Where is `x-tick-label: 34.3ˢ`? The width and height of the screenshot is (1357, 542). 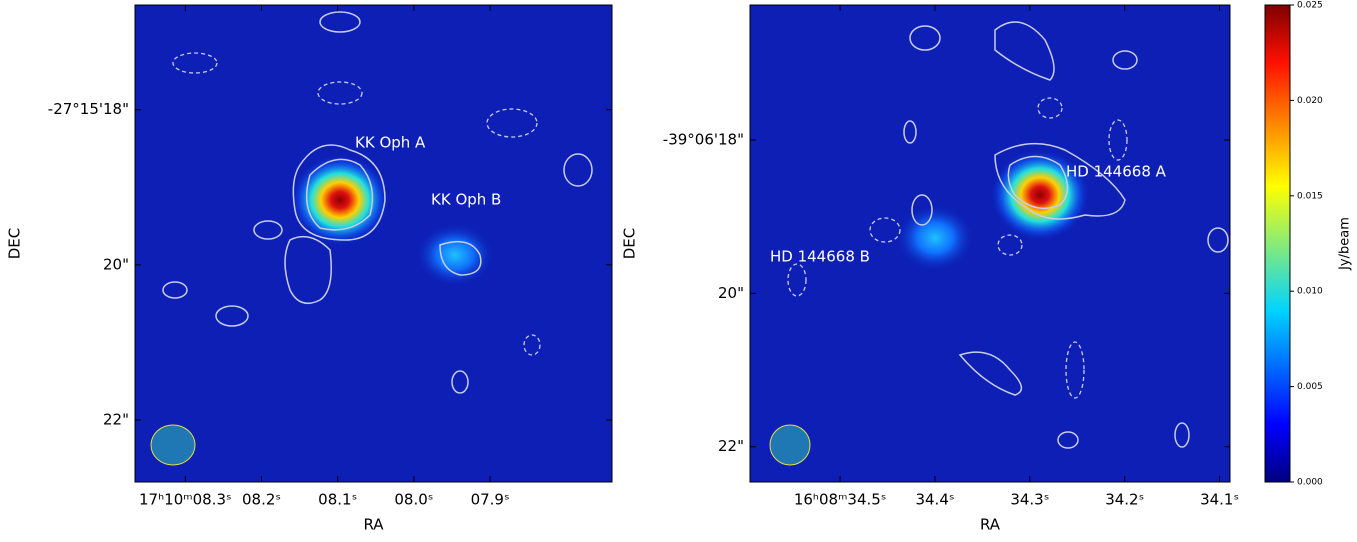 x-tick-label: 34.3ˢ is located at coordinates (1029, 500).